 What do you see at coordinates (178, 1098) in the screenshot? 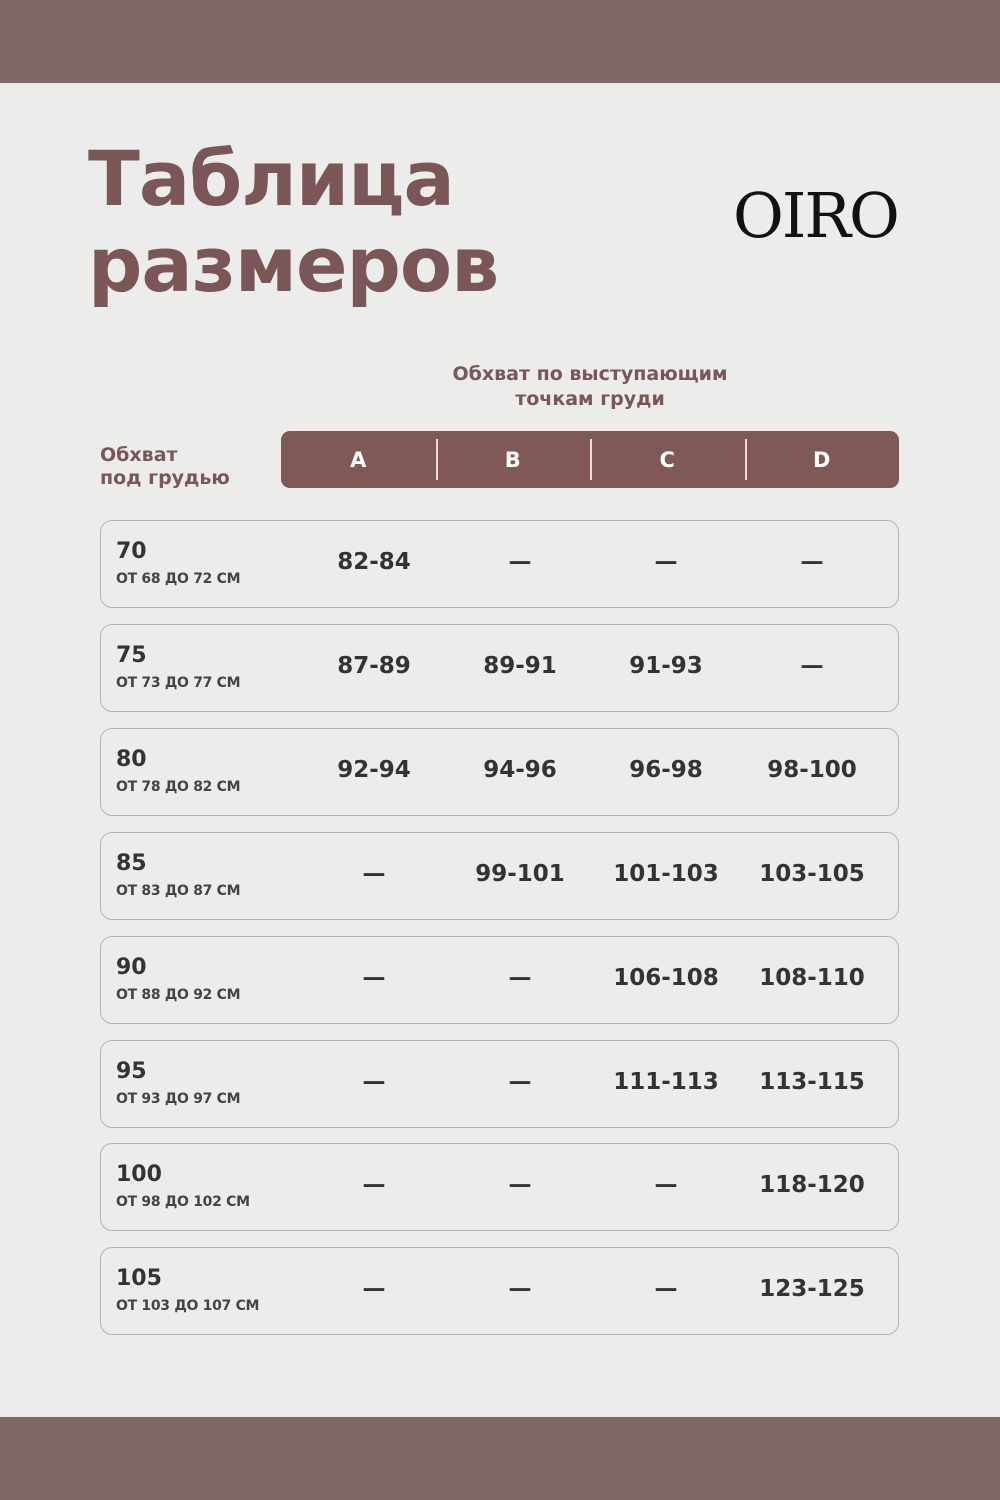
I see `band-range: ОТ 93 ДО 97 СМ` at bounding box center [178, 1098].